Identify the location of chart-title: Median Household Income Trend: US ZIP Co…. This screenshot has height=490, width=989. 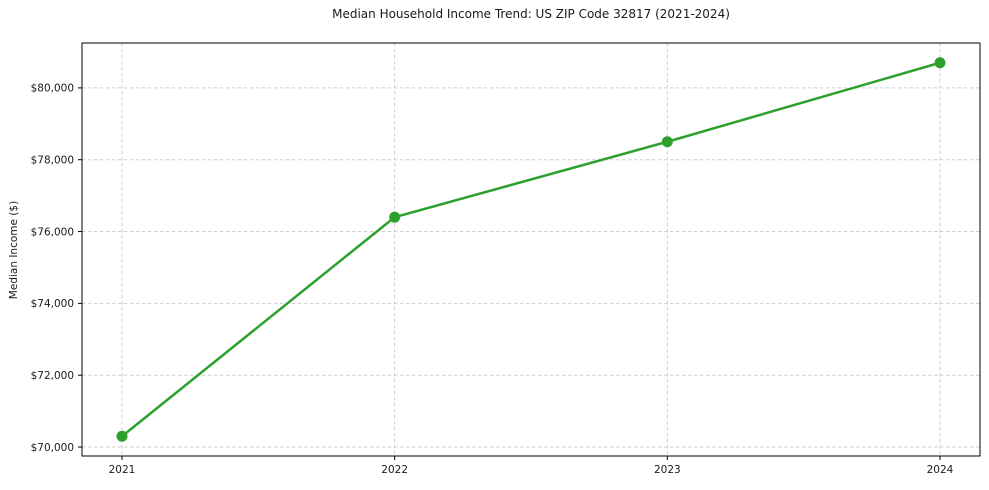
(531, 14).